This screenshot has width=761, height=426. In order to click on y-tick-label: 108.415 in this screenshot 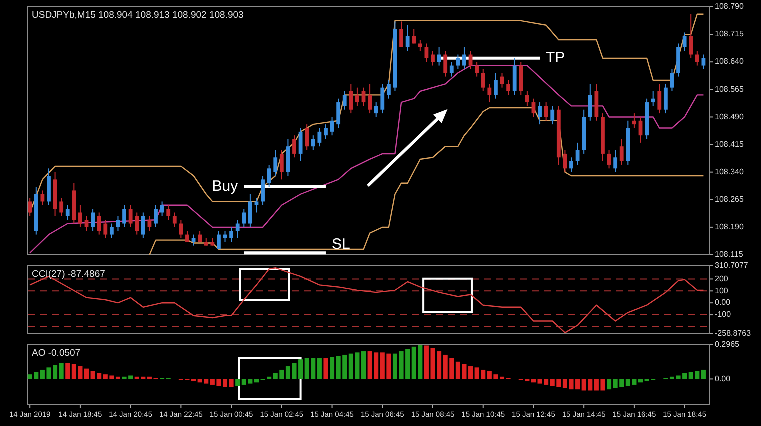, I will do `click(729, 144)`.